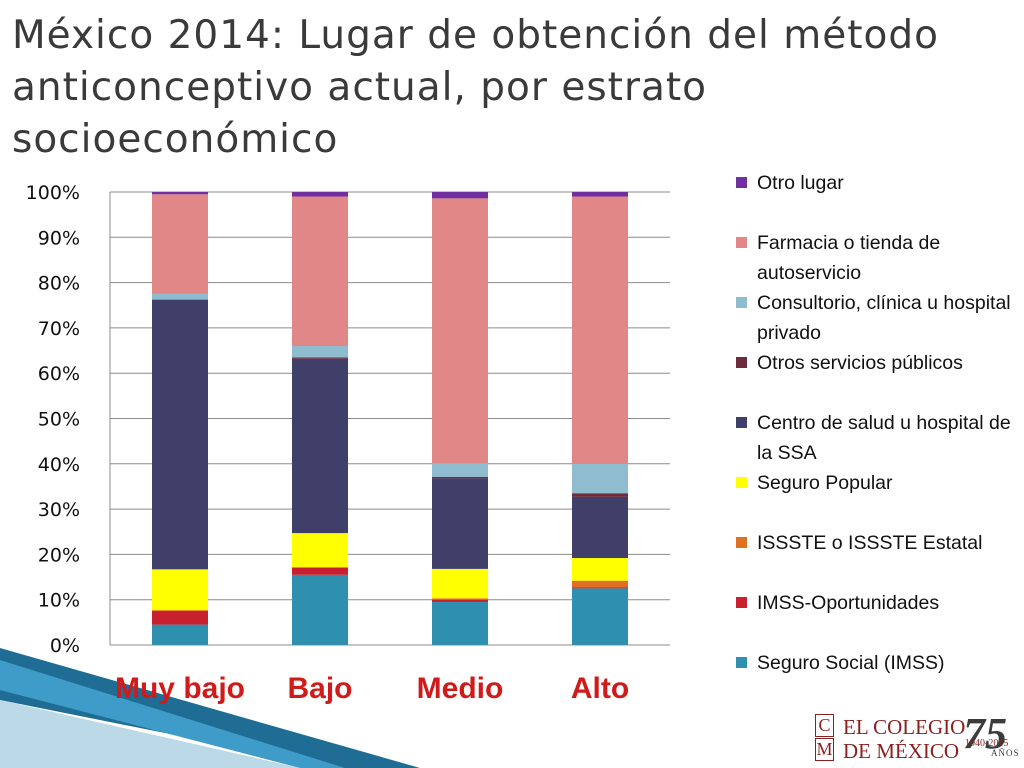  What do you see at coordinates (848, 603) in the screenshot?
I see `legend-label: IMSS-Oportunidades` at bounding box center [848, 603].